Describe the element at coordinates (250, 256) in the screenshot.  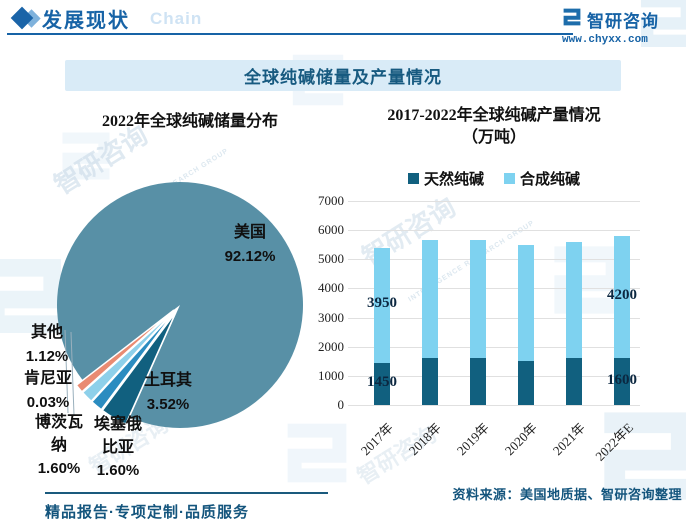
I see `pie-label-value: 92.12%` at that location.